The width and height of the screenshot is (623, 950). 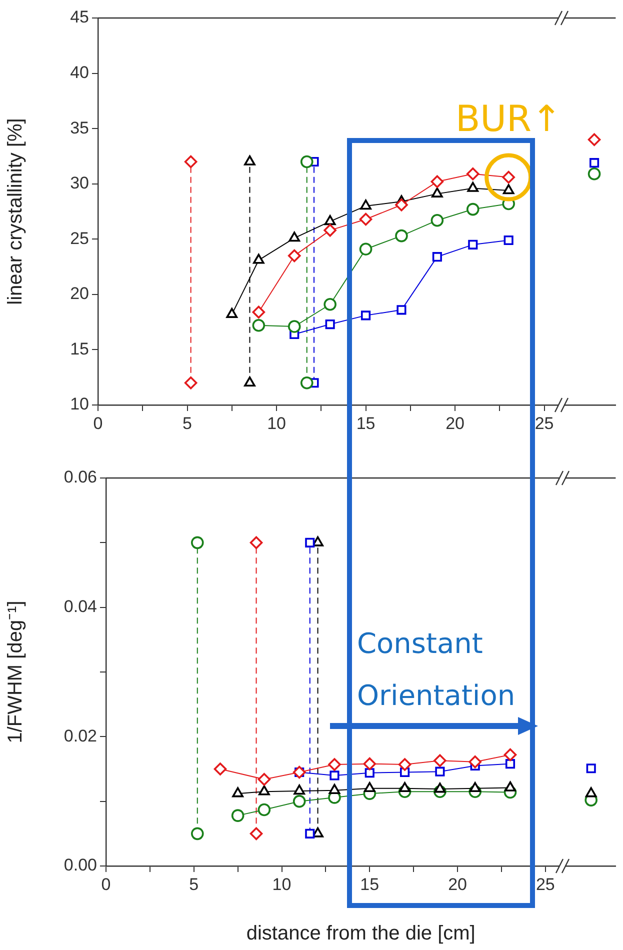 I want to click on y-tick-label: 25, so click(x=79, y=238).